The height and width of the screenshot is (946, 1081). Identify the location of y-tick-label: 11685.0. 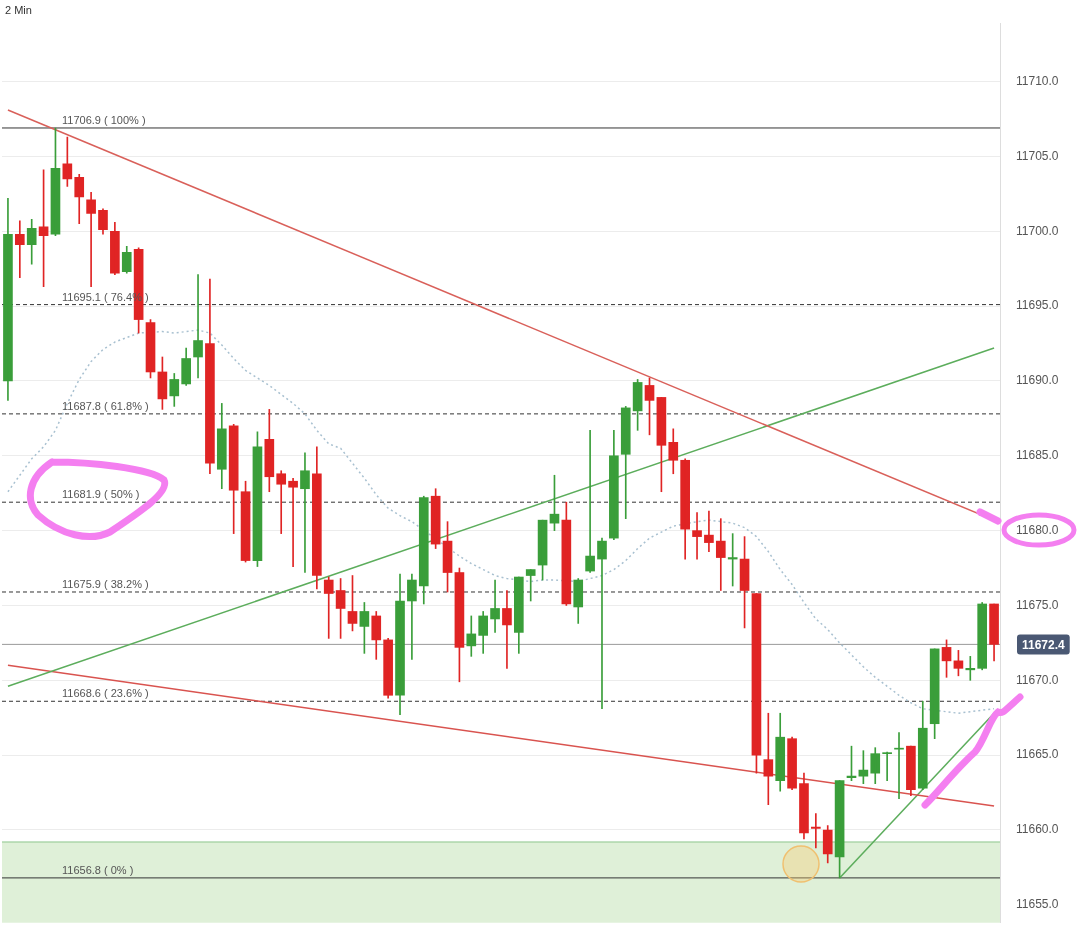
(1037, 455).